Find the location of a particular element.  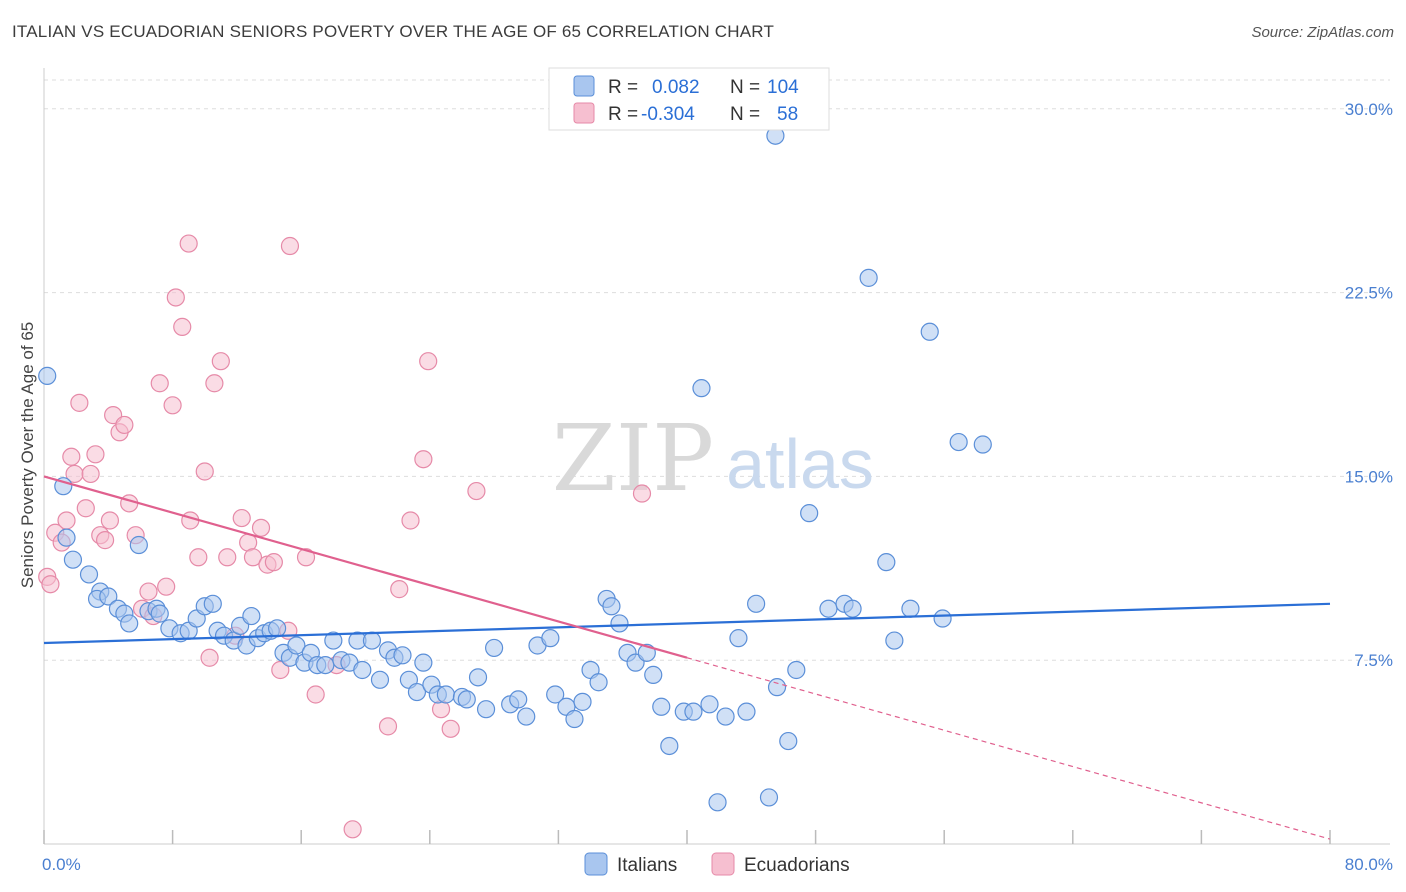

source-label: Source: ZipAtlas.com is located at coordinates (1322, 32).